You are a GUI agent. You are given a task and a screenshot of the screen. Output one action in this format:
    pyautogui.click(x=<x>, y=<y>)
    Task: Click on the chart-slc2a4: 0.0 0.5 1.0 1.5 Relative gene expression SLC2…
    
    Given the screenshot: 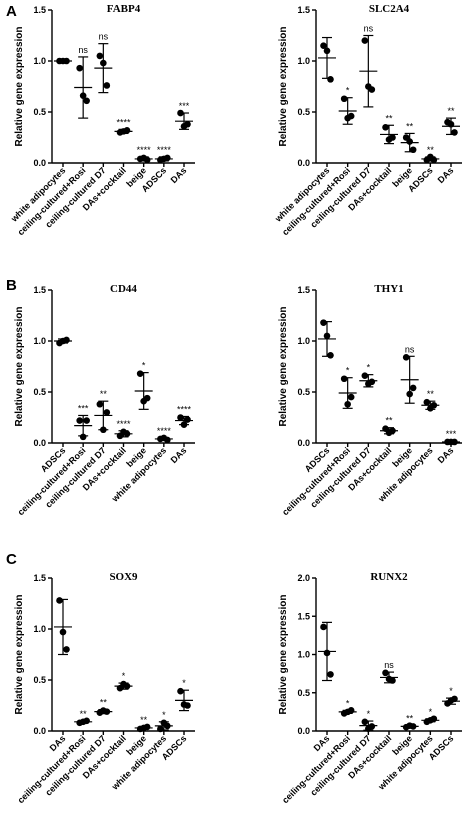 What is the action you would take?
    pyautogui.click(x=367, y=120)
    